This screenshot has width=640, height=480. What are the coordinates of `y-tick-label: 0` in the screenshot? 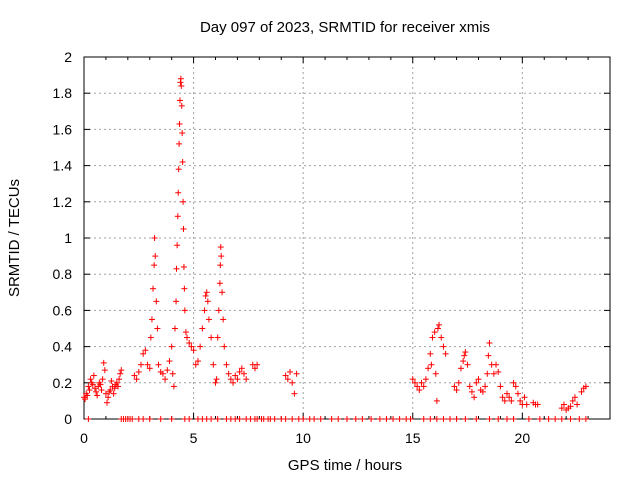 It's located at (68, 419).